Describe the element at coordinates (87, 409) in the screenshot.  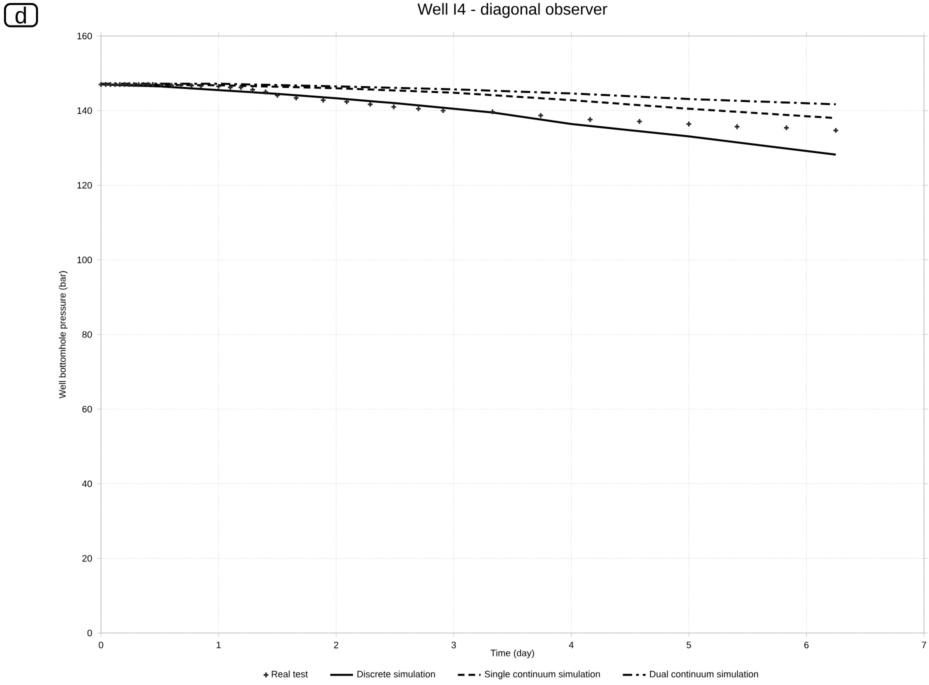
I see `y-tick-label: 60` at that location.